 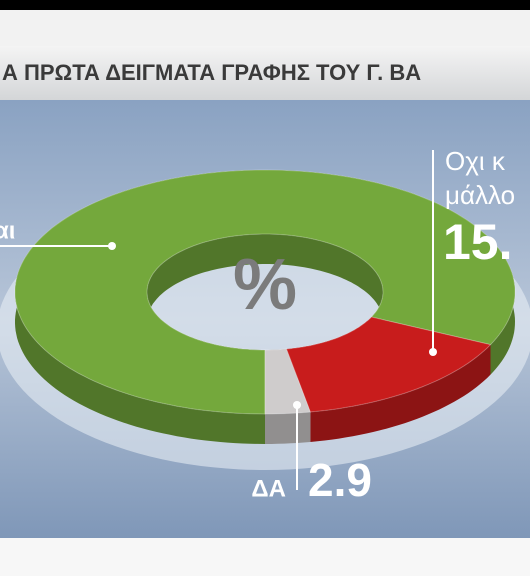 What do you see at coordinates (265, 5) in the screenshot?
I see `top-strip` at bounding box center [265, 5].